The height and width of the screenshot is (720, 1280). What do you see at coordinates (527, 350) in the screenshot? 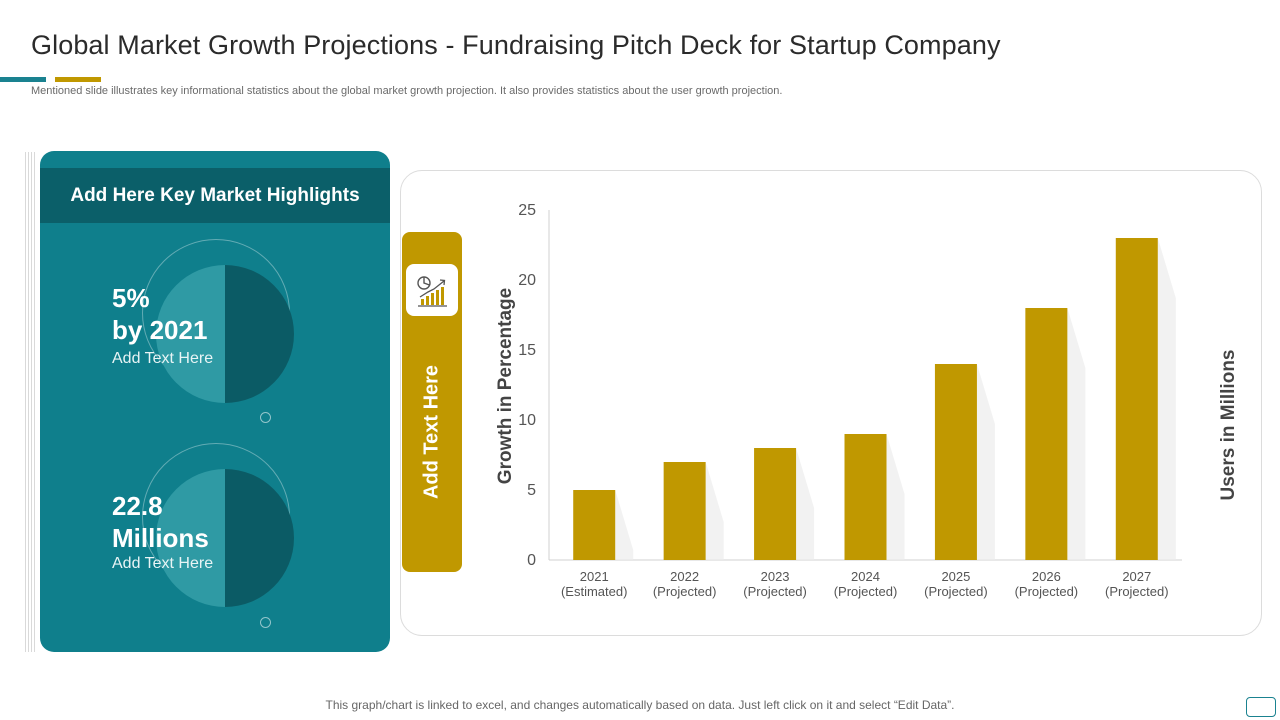
I see `y-tick-label: 15` at bounding box center [527, 350].